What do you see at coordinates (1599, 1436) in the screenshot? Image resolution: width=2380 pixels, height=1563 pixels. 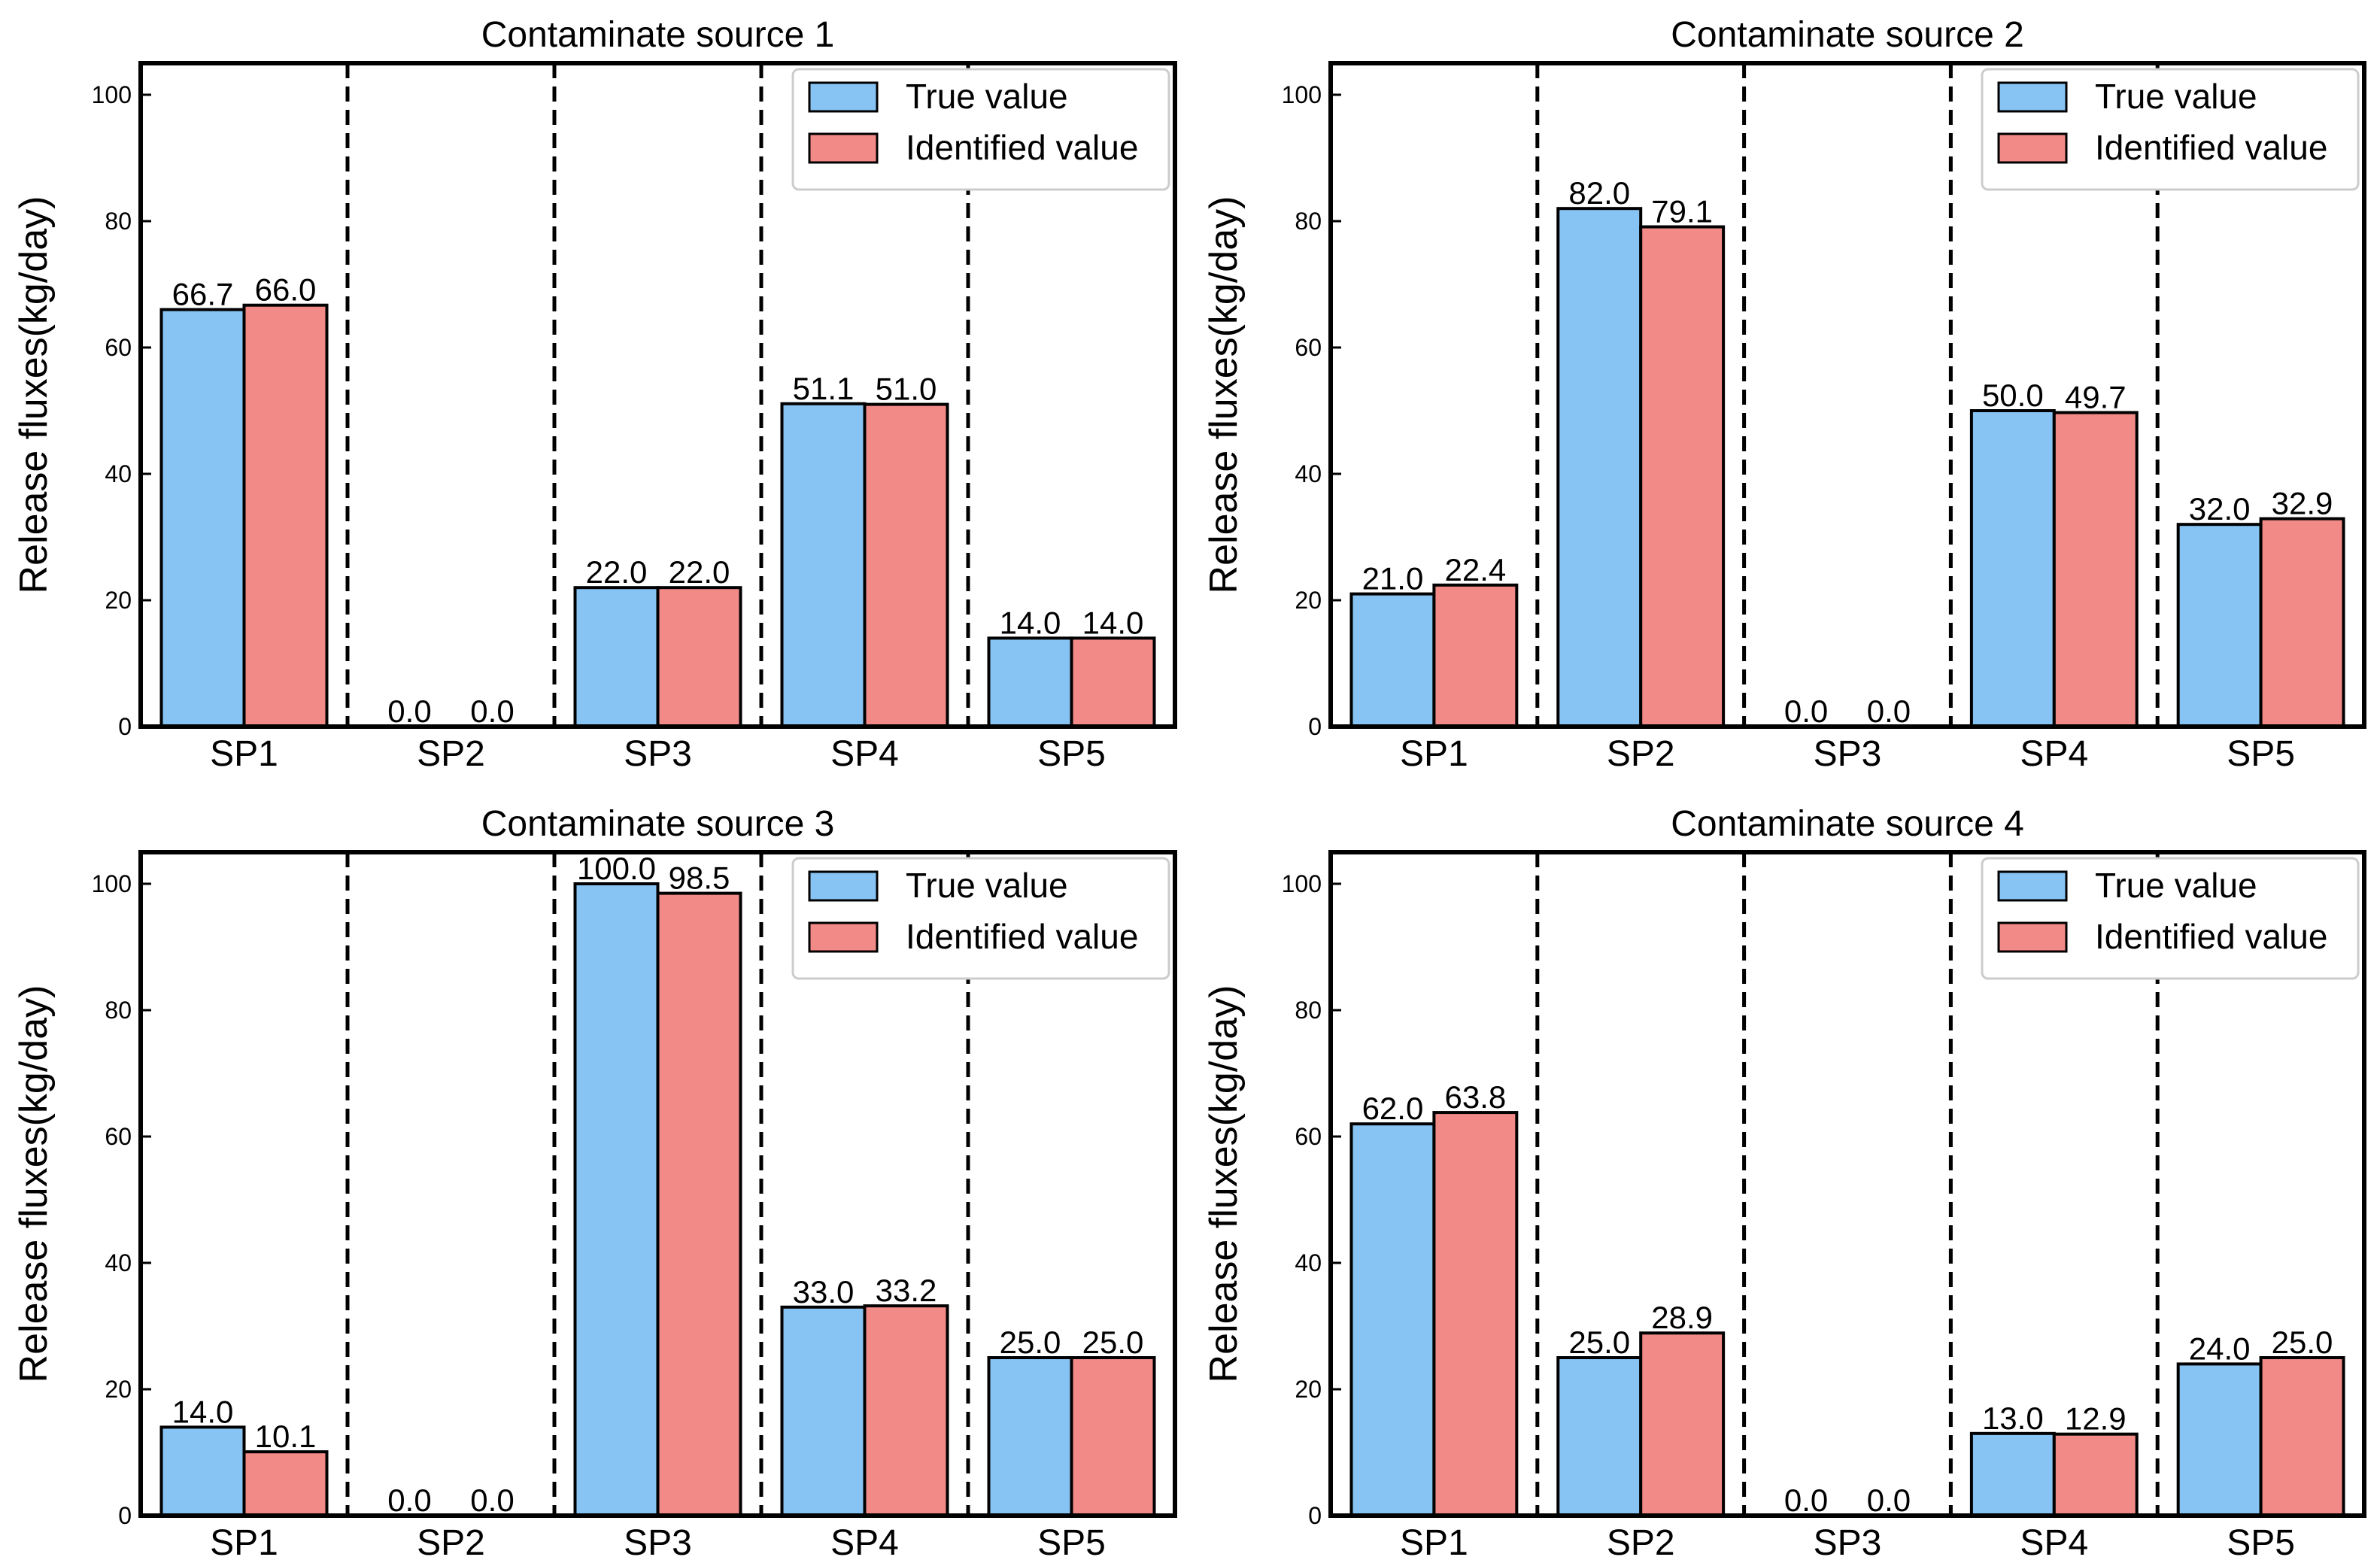 I see `bar-true-sp2` at bounding box center [1599, 1436].